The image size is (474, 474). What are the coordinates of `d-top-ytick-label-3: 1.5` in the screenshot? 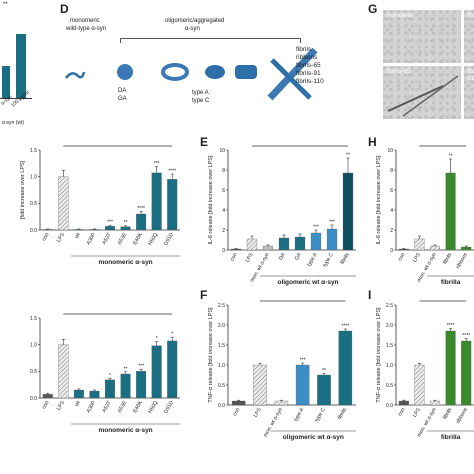 It's located at (33, 151).